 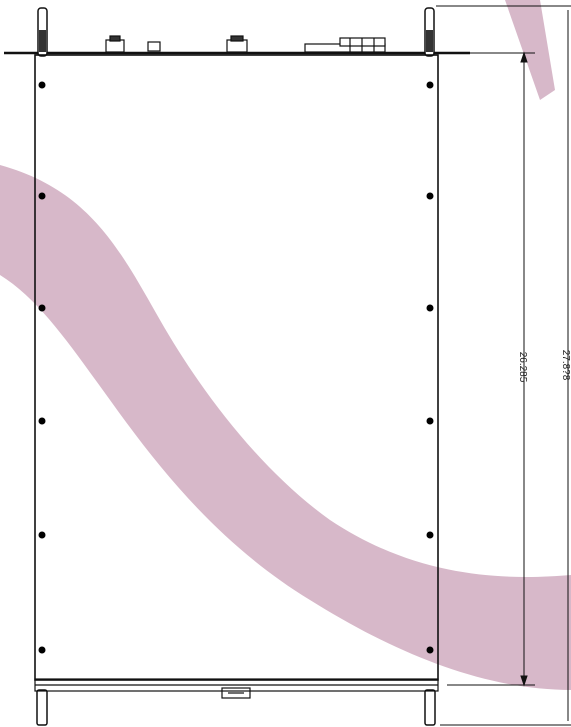 What do you see at coordinates (42, 32) in the screenshot?
I see `left-handle` at bounding box center [42, 32].